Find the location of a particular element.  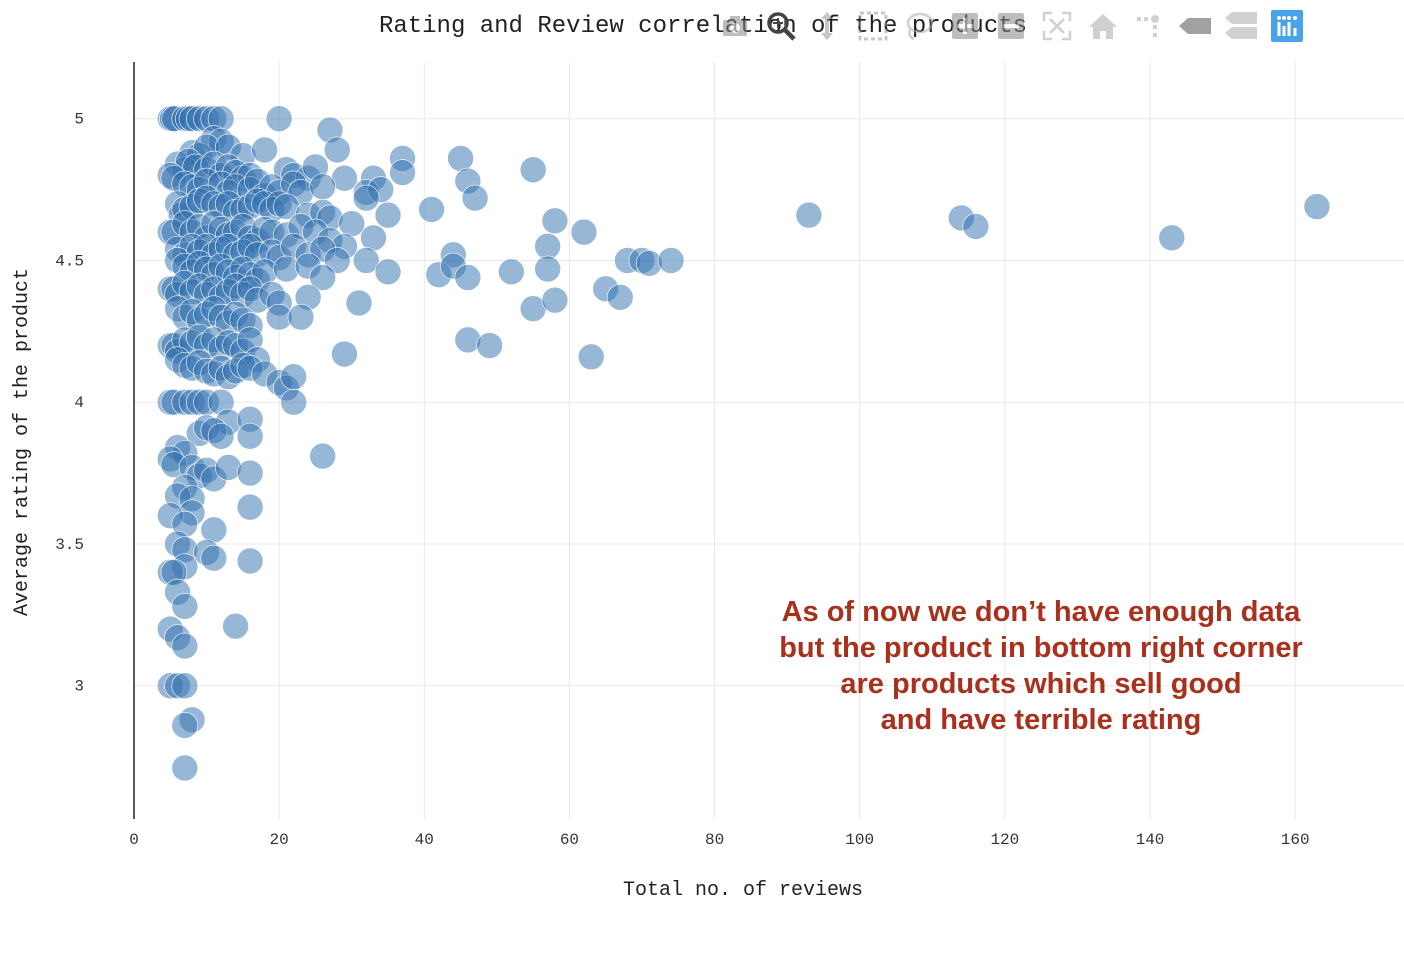

zoom-in-icon is located at coordinates (965, 26).